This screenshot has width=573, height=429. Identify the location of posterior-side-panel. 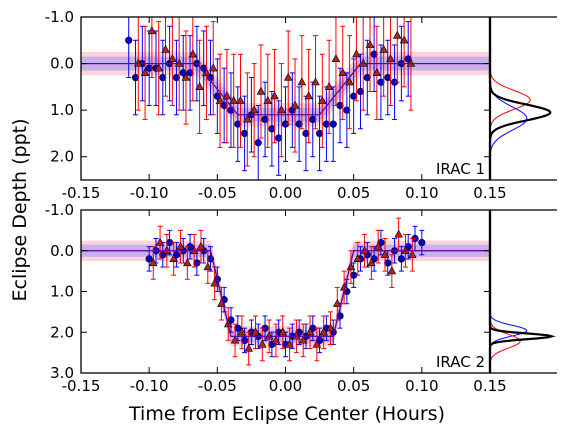
(522, 291).